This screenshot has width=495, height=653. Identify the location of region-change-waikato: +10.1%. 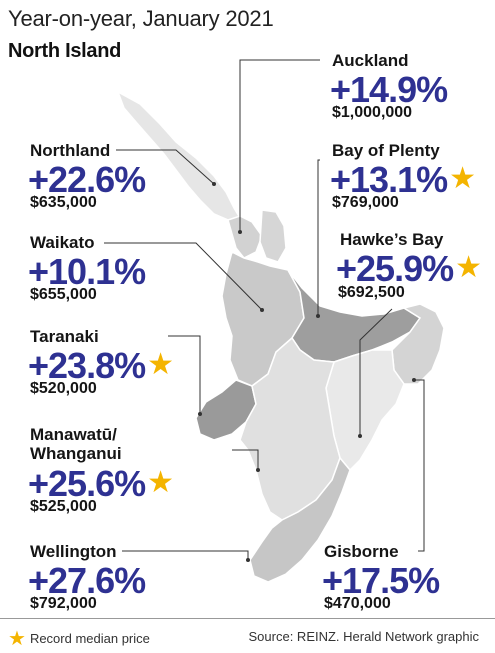
(87, 271).